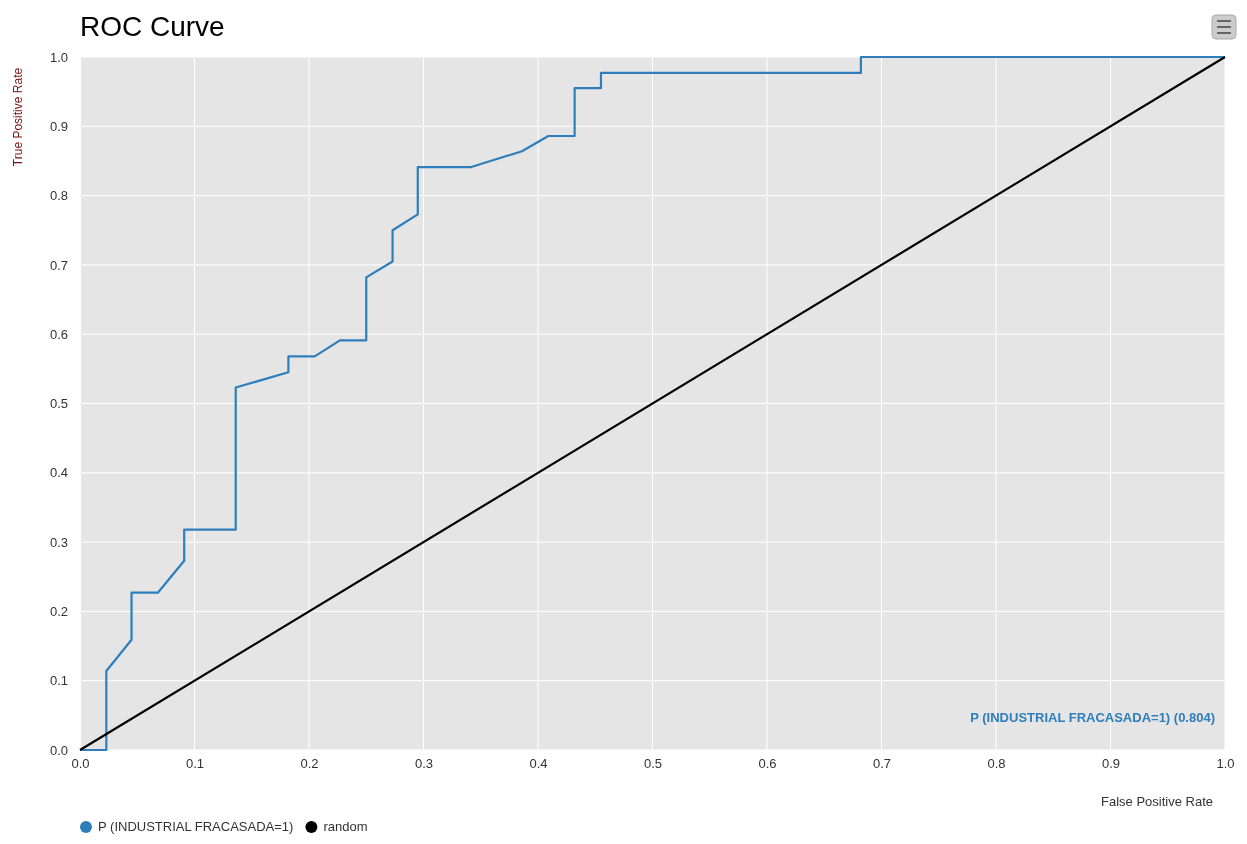 The width and height of the screenshot is (1247, 844). What do you see at coordinates (767, 764) in the screenshot?
I see `x-tick-label: 0.6` at bounding box center [767, 764].